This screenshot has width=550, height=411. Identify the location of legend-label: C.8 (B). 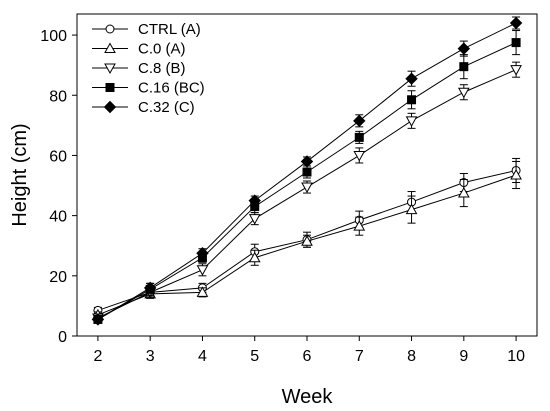
(162, 68).